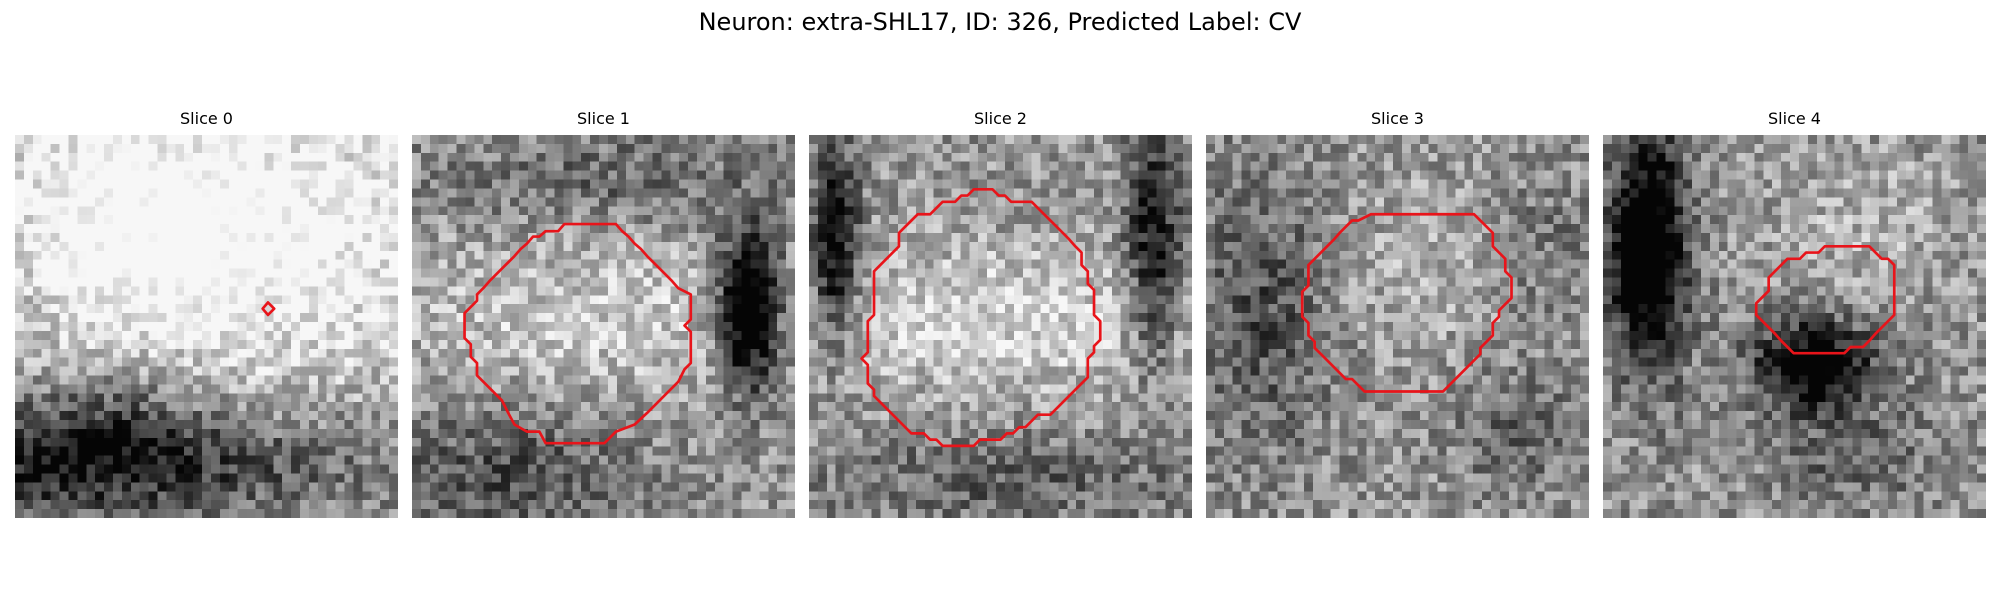 The width and height of the screenshot is (2000, 600). What do you see at coordinates (603, 118) in the screenshot?
I see `slice-title: Slice 1` at bounding box center [603, 118].